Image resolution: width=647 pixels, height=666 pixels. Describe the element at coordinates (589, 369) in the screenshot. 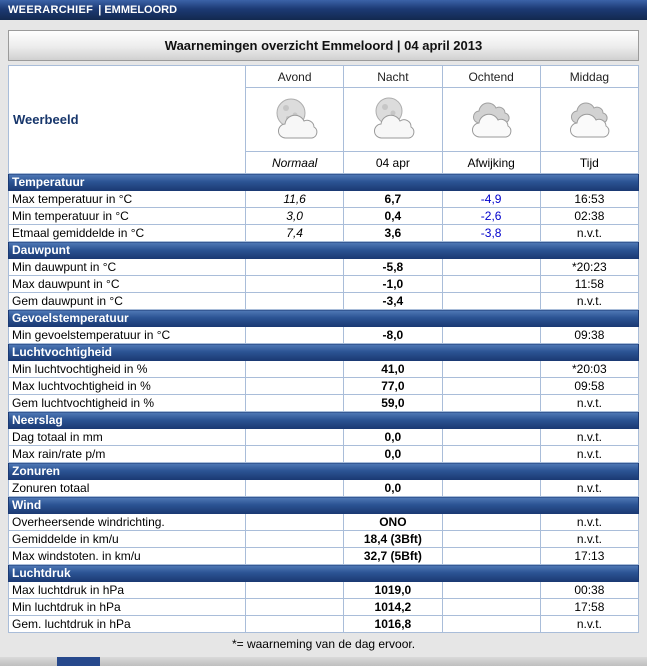

I see `tijd-value: *20:03` at that location.